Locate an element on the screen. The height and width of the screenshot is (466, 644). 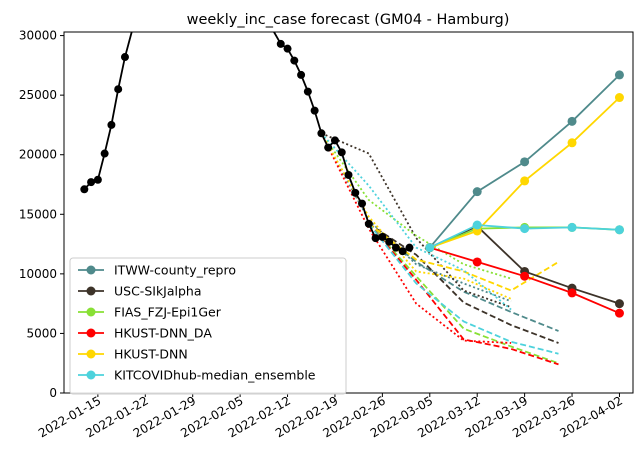
fias-fzj-epi1ger-dashed-past-forecast is located at coordinates (463, 294).